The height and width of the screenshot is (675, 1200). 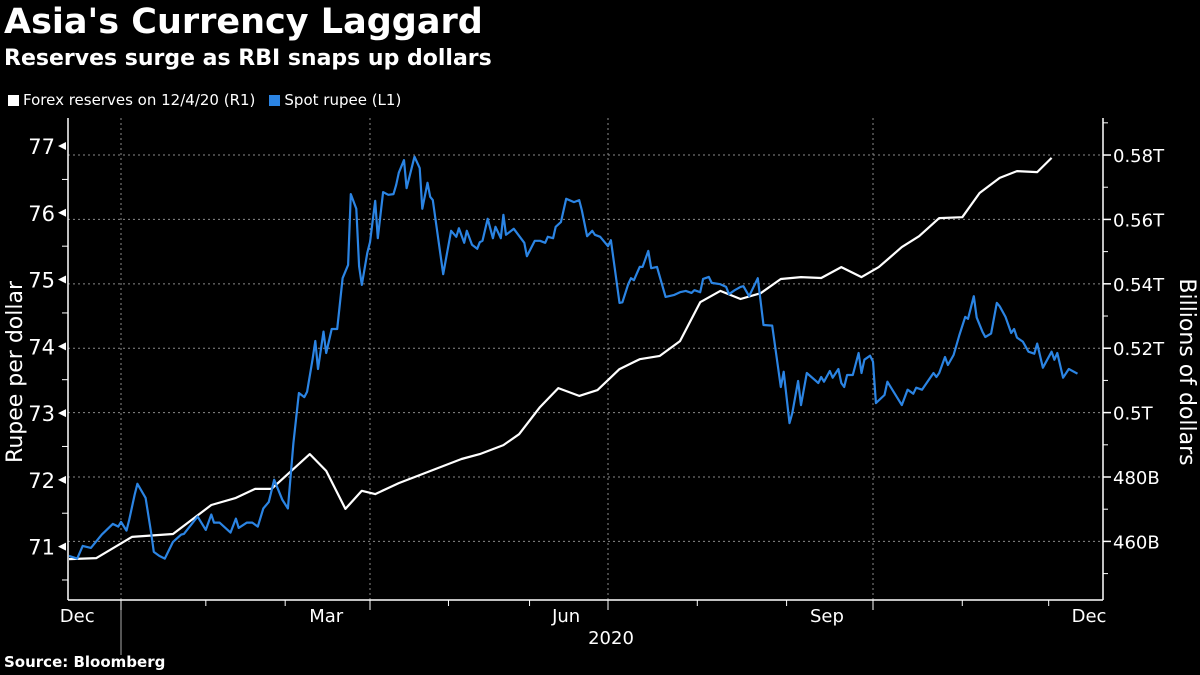 What do you see at coordinates (139, 100) in the screenshot?
I see `legend-label: Forex reserves on 12/4/20 (R1)` at bounding box center [139, 100].